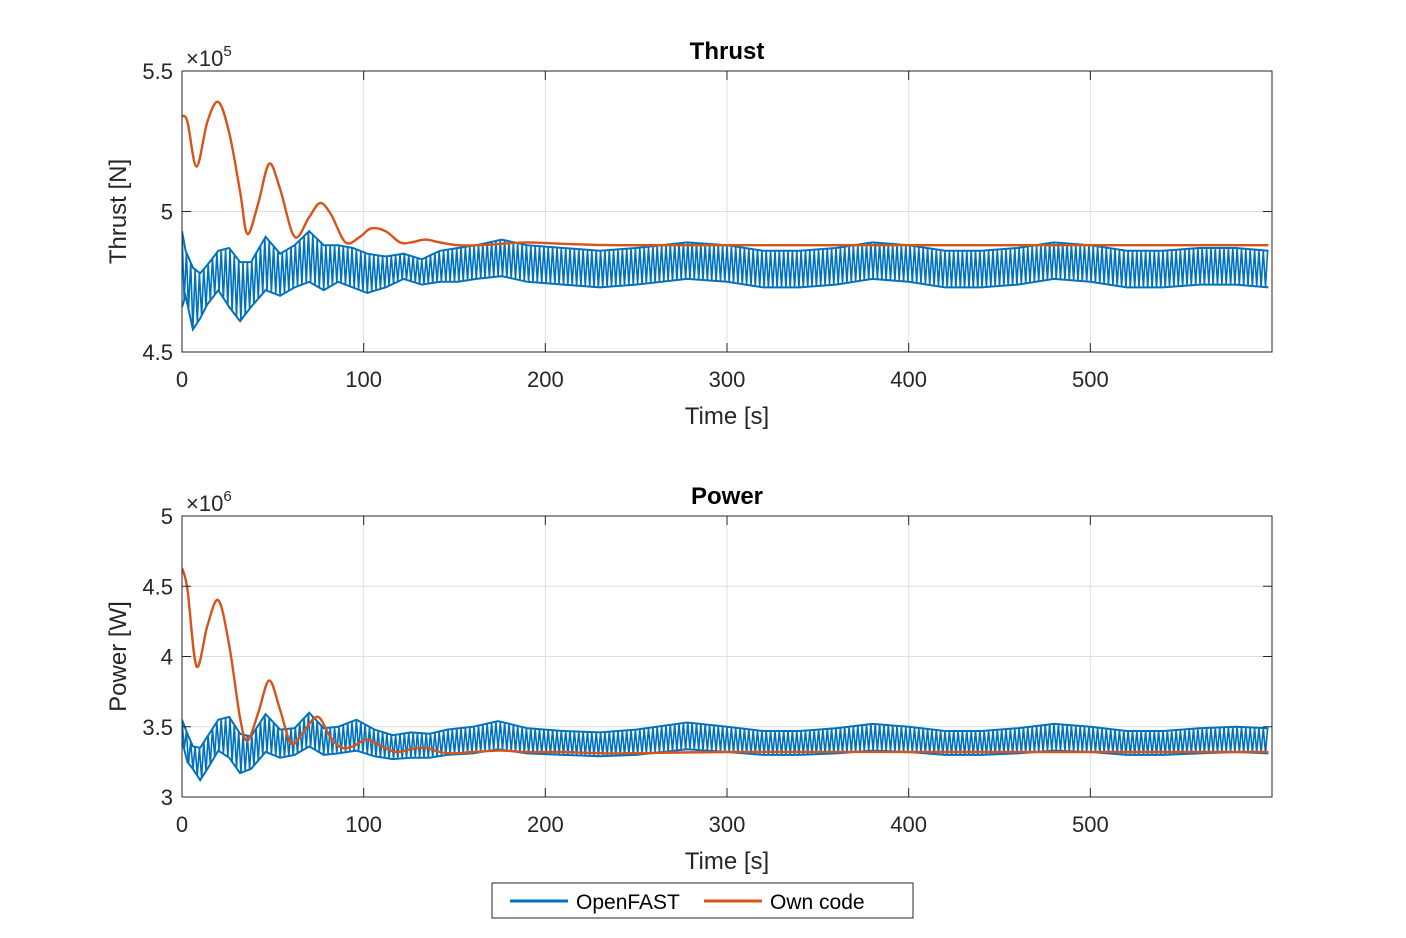 This screenshot has width=1406, height=938. What do you see at coordinates (727, 496) in the screenshot?
I see `chart-title: Power` at bounding box center [727, 496].